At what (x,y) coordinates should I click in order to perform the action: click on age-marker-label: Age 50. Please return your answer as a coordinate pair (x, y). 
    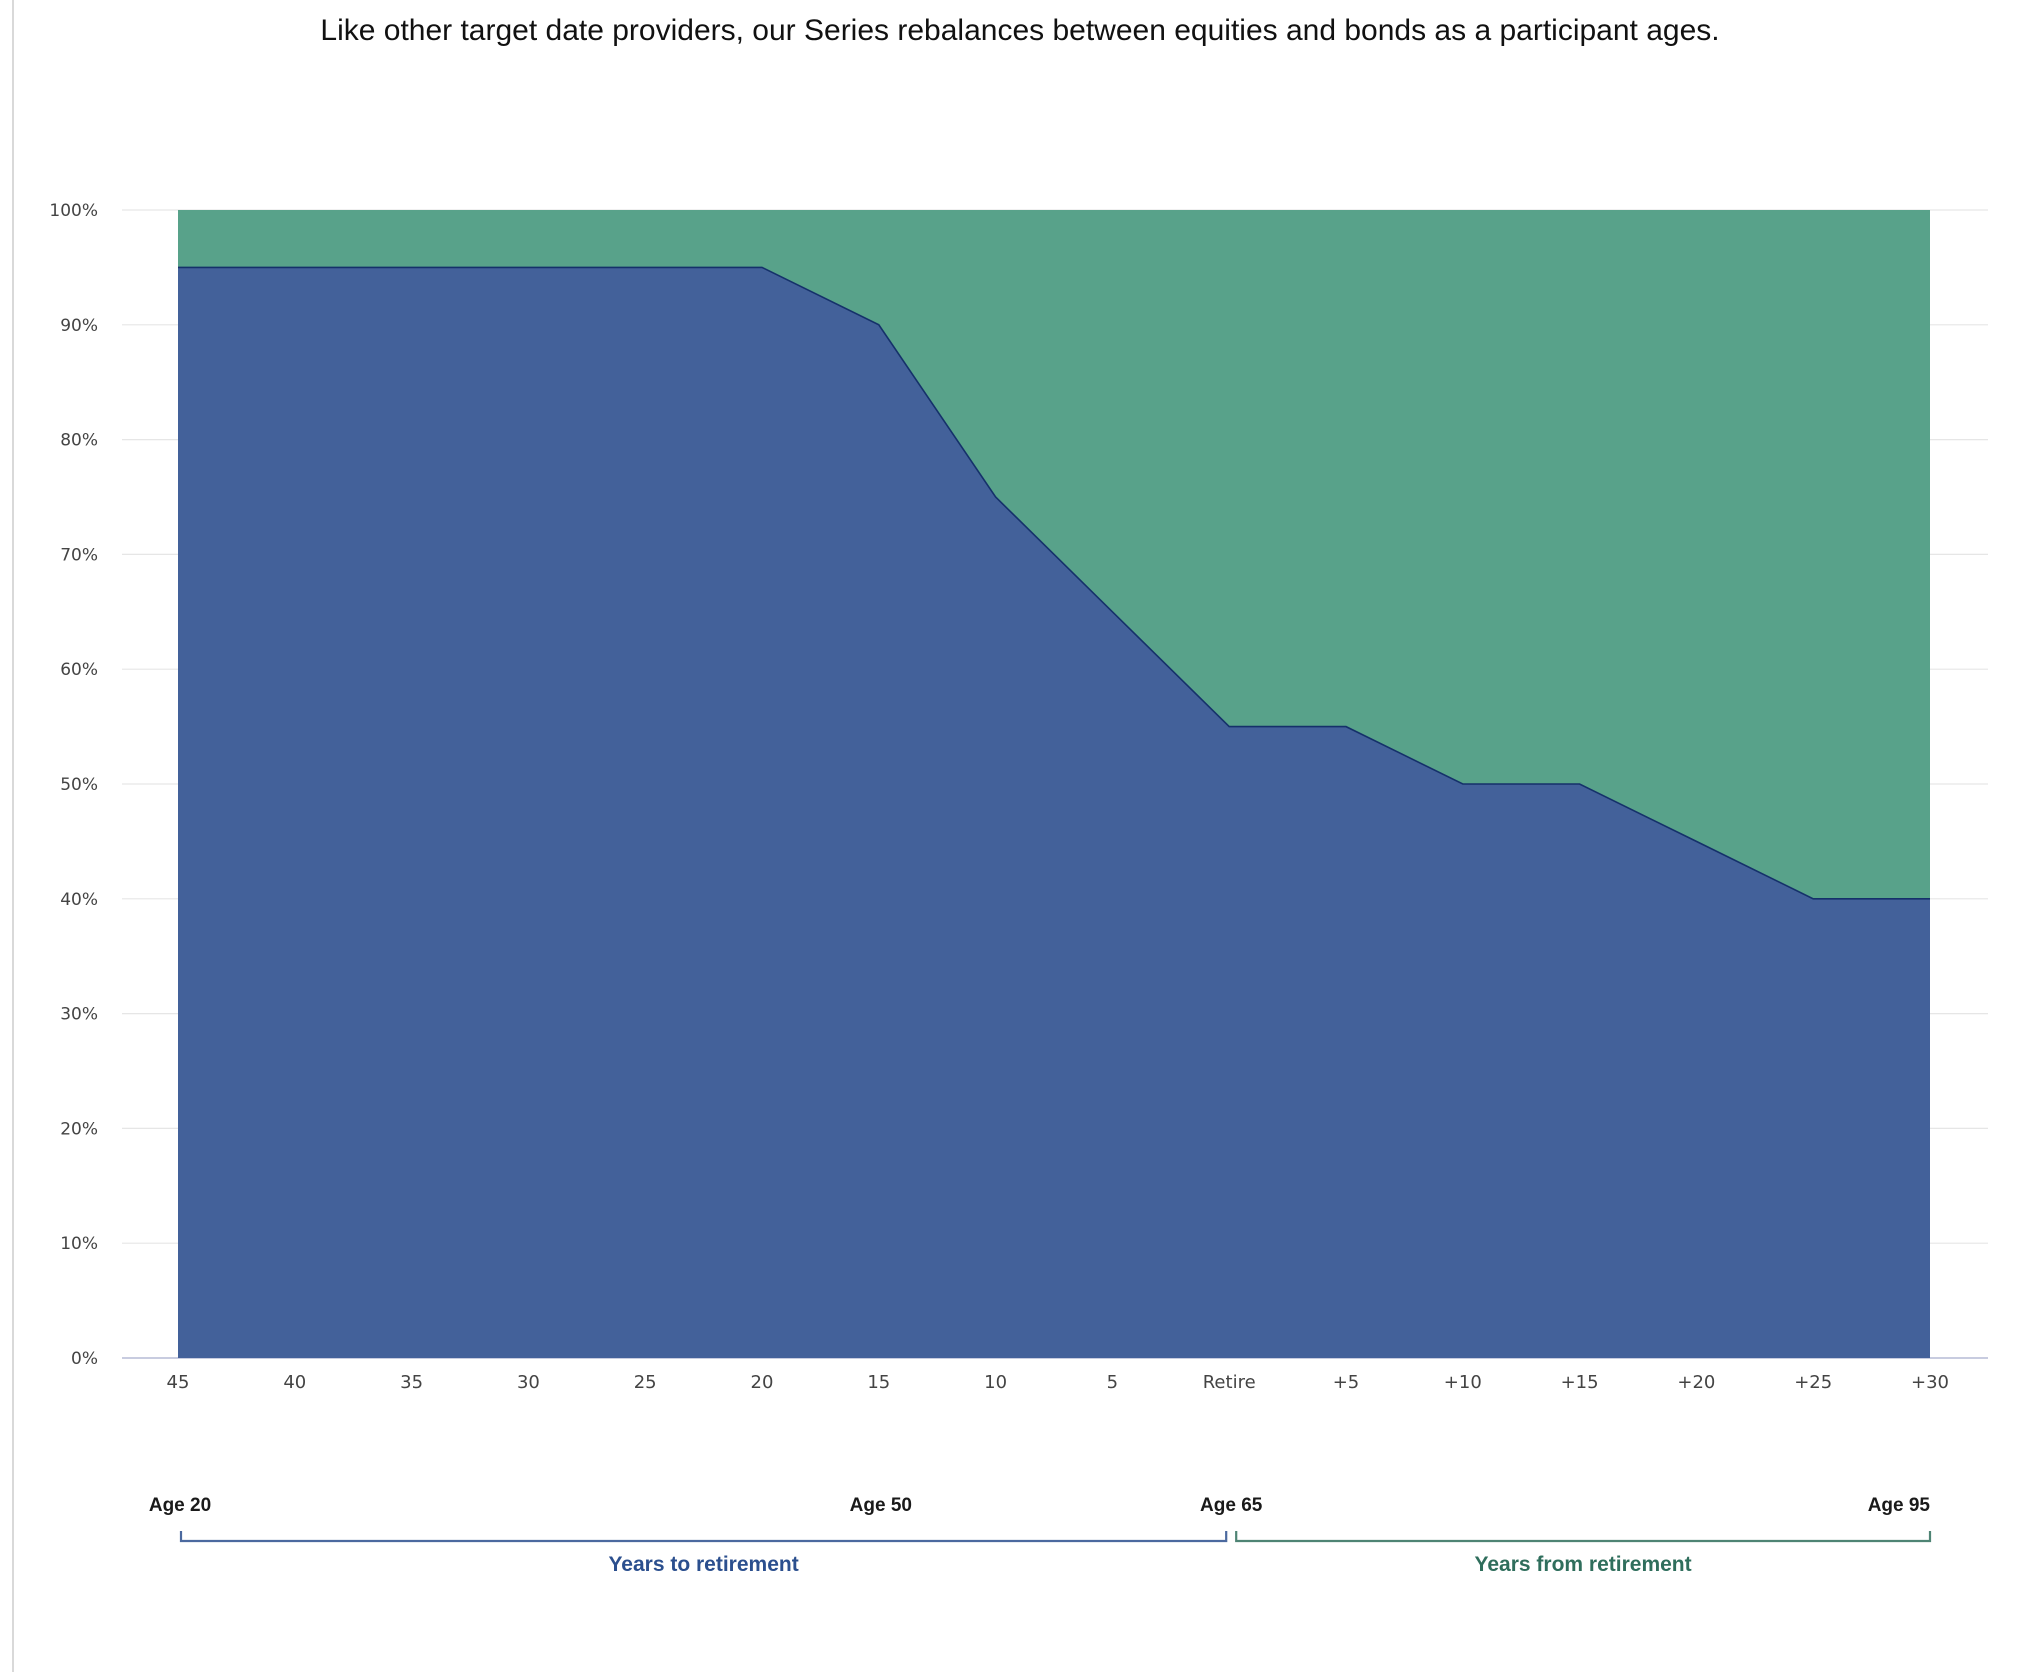
    Looking at the image, I should click on (881, 1505).